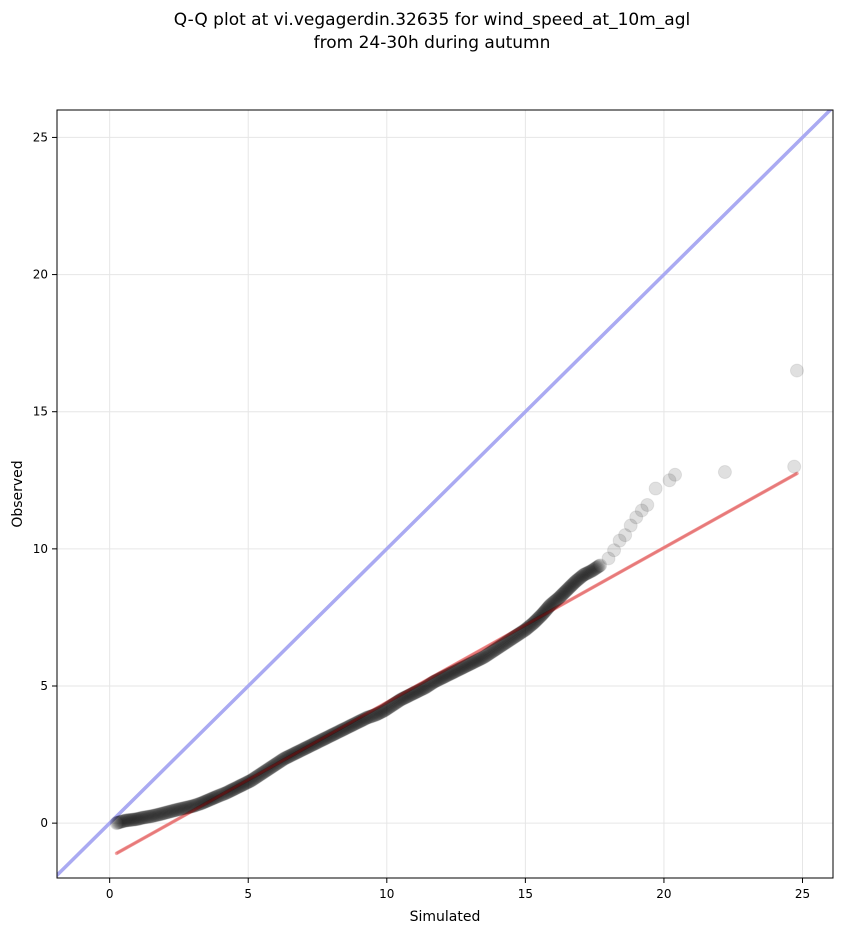 Image resolution: width=843 pixels, height=934 pixels. I want to click on y-tick-label: 20, so click(40, 275).